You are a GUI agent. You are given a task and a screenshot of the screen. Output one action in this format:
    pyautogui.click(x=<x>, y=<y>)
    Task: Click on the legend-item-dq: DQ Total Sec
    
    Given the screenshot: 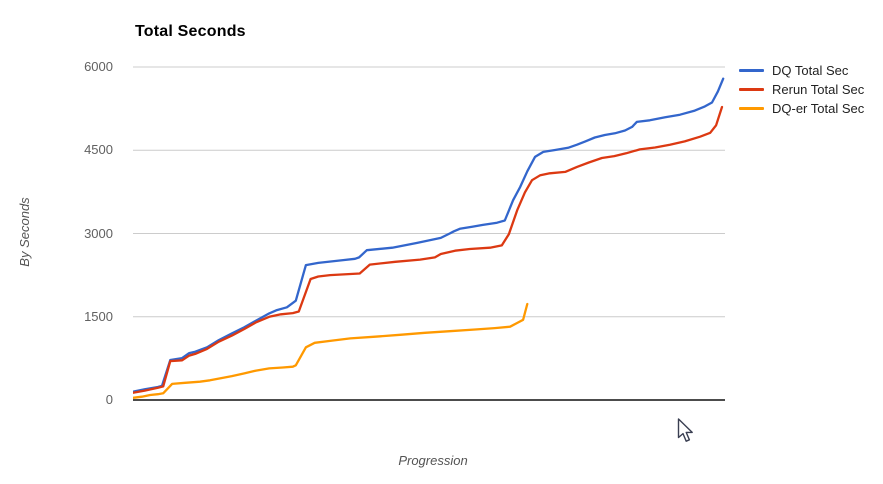 What is the action you would take?
    pyautogui.click(x=801, y=70)
    